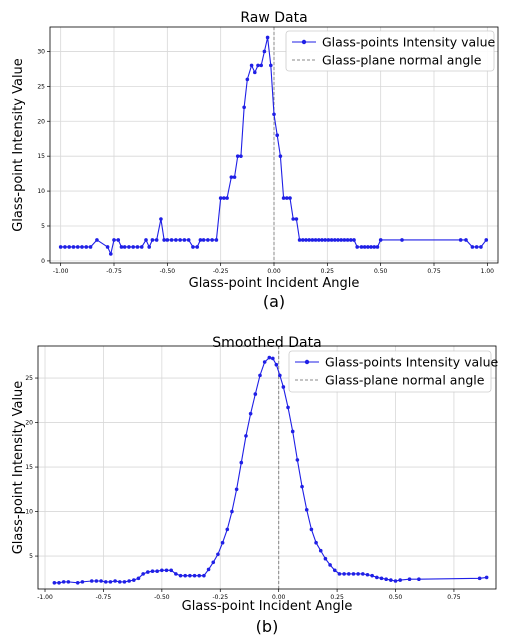 The height and width of the screenshot is (642, 518). I want to click on y-tick-label: 15, so click(29, 467).